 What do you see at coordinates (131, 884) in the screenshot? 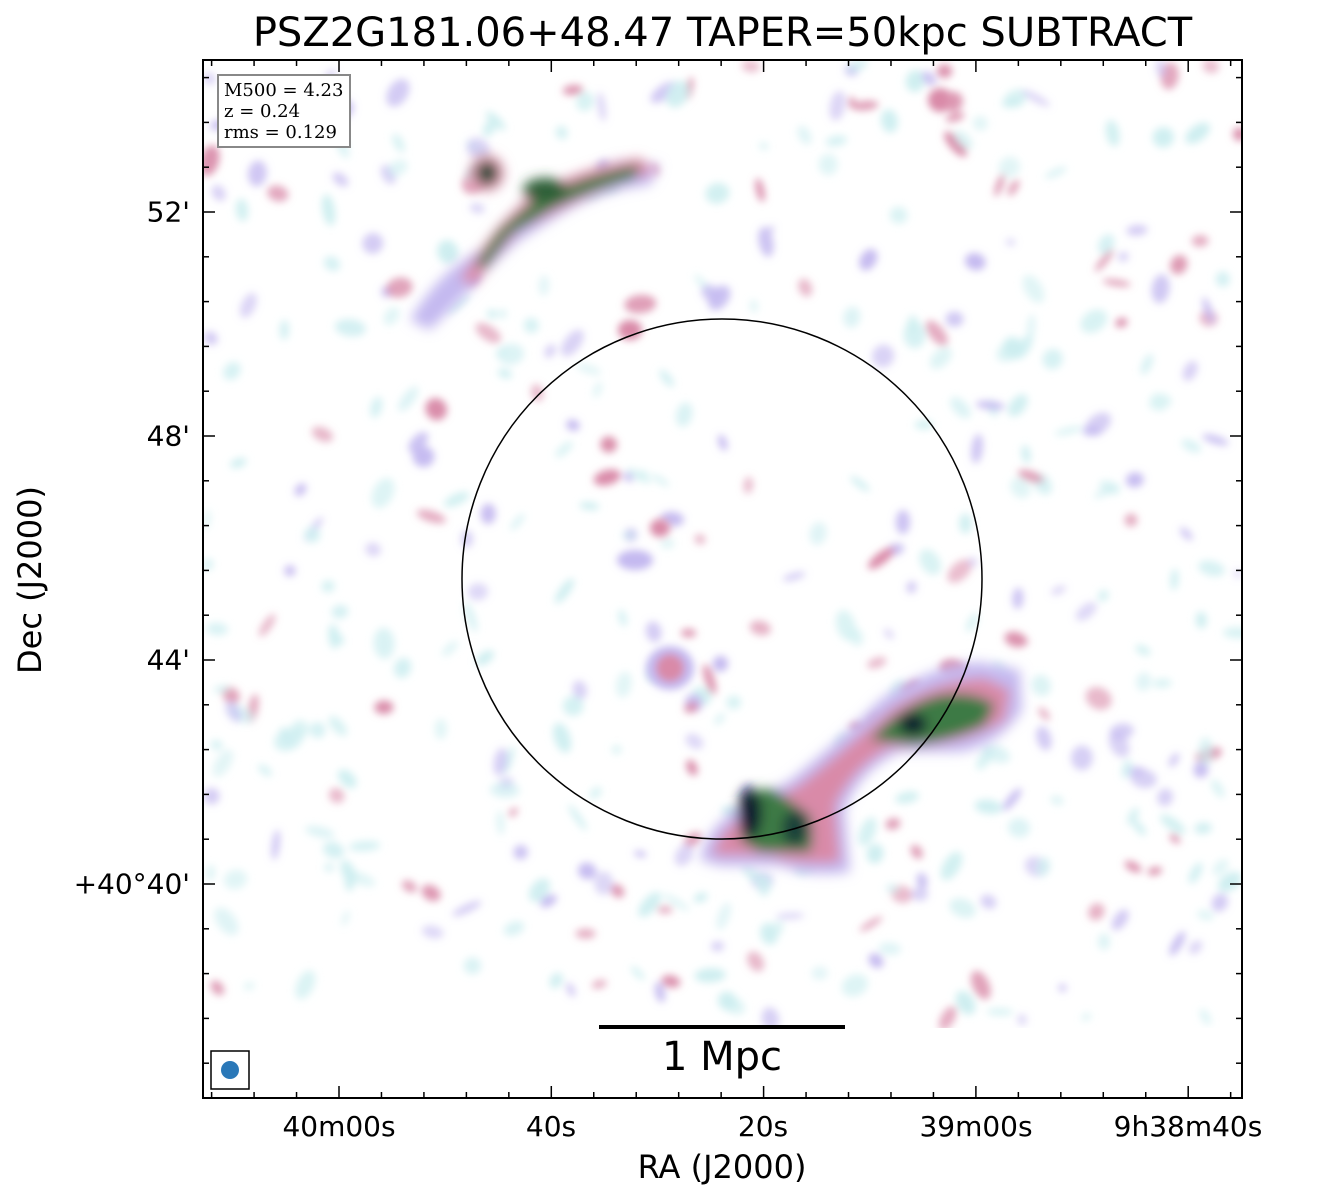
I see `ytick-label: +40°40'` at bounding box center [131, 884].